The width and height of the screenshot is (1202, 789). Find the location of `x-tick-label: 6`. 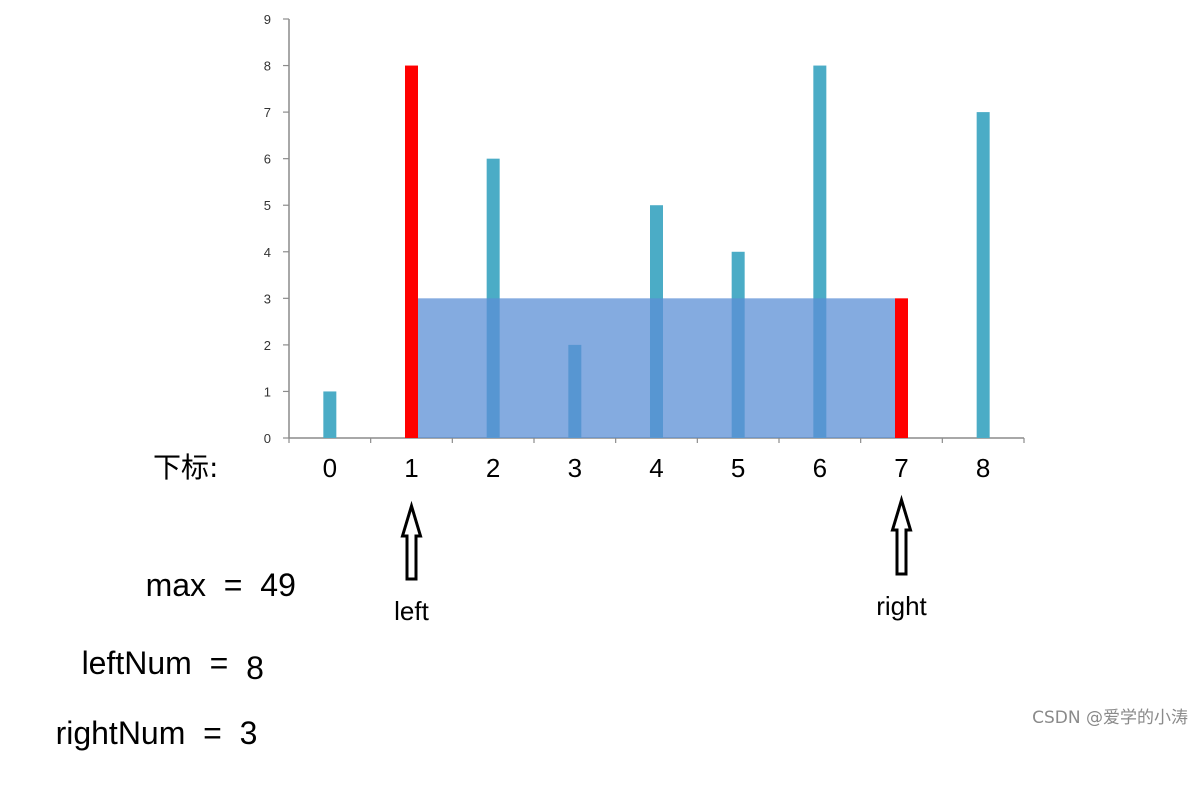

x-tick-label: 6 is located at coordinates (820, 468).